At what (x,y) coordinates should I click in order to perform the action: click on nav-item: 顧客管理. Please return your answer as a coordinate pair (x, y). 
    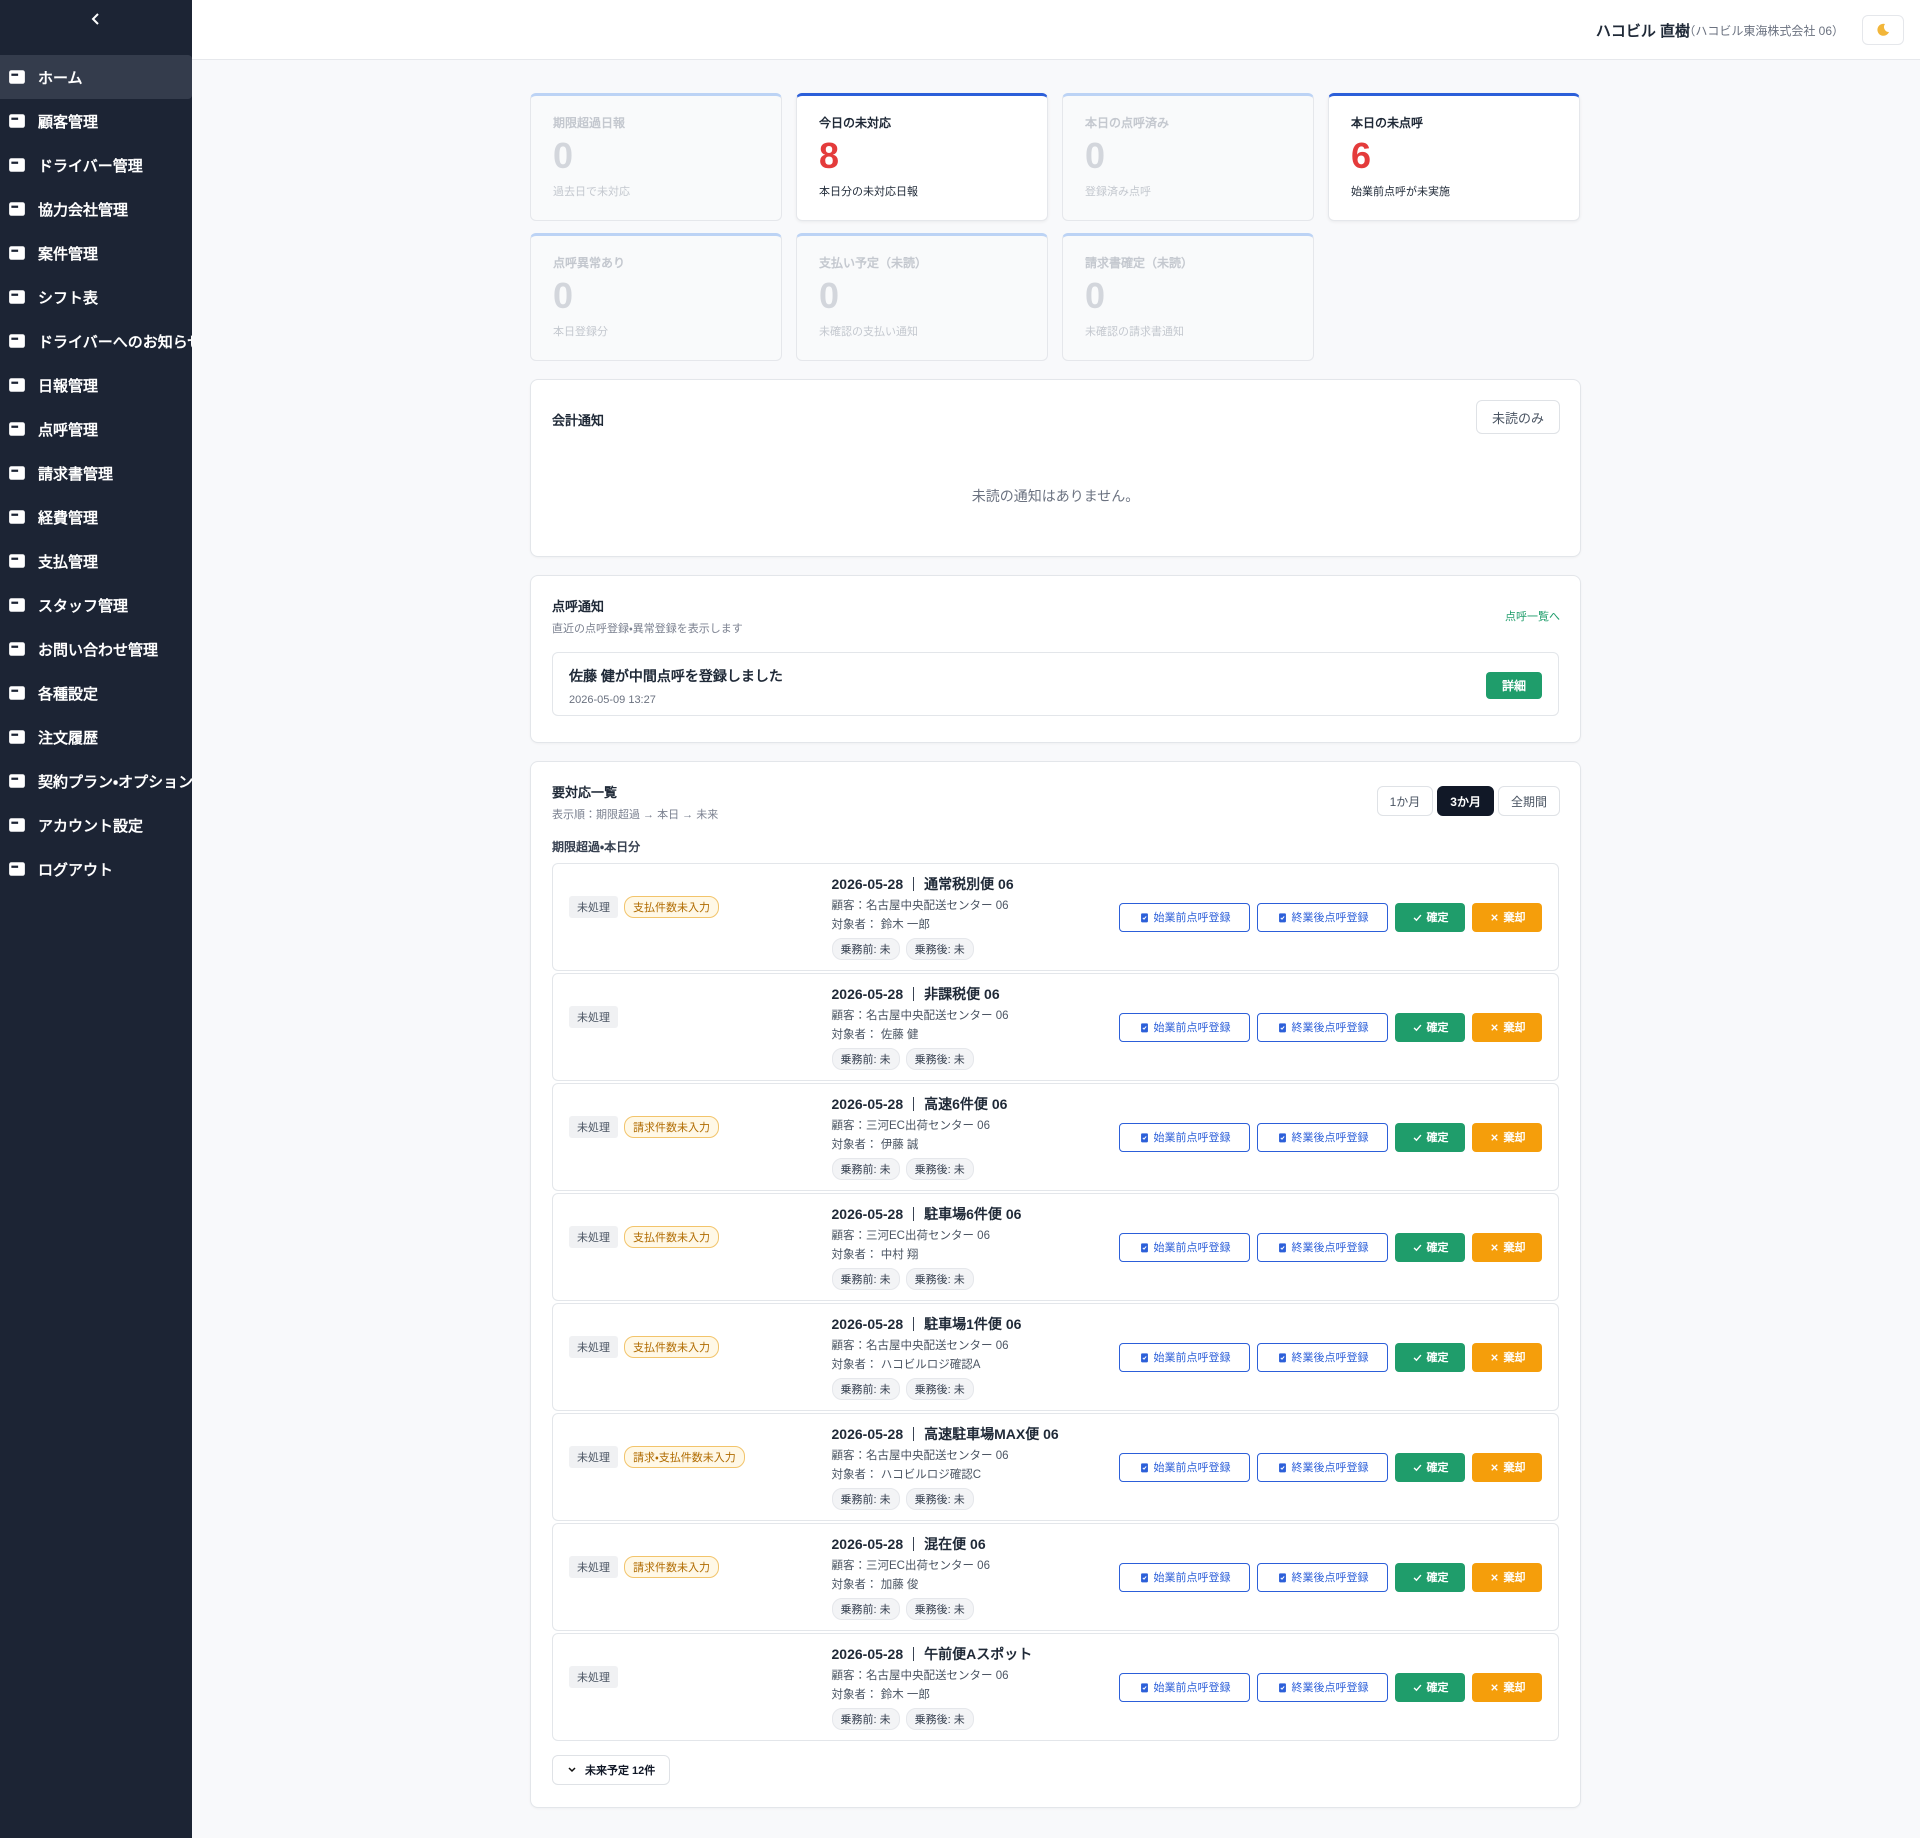
    Looking at the image, I should click on (96, 121).